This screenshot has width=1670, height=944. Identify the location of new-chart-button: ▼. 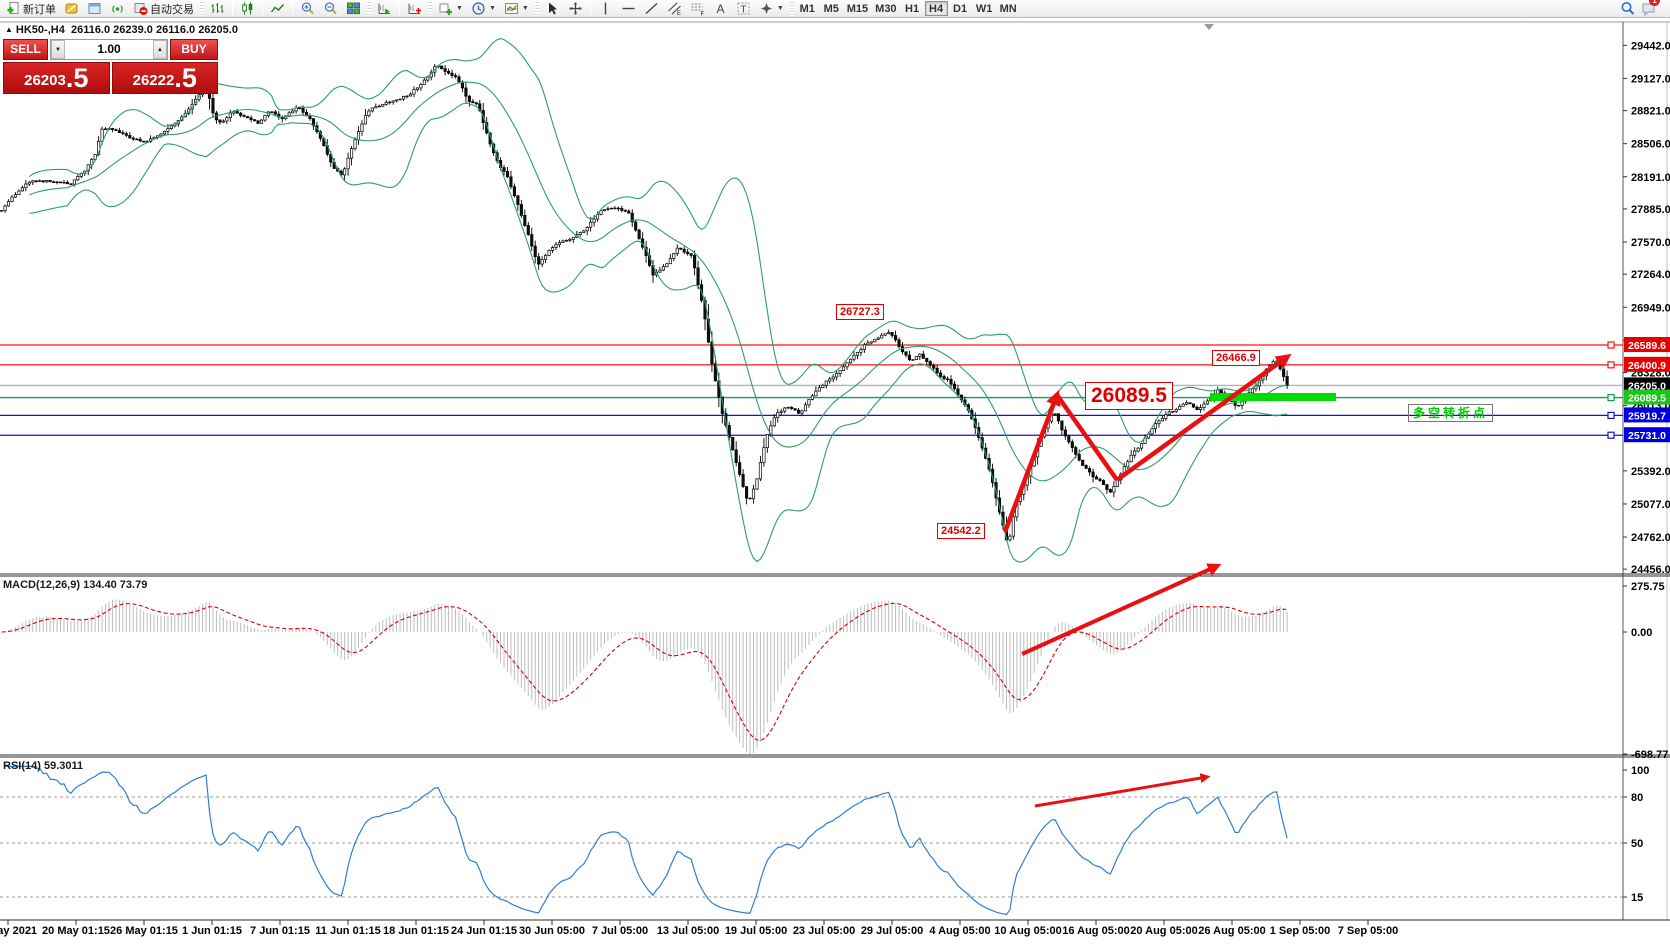
(450, 9).